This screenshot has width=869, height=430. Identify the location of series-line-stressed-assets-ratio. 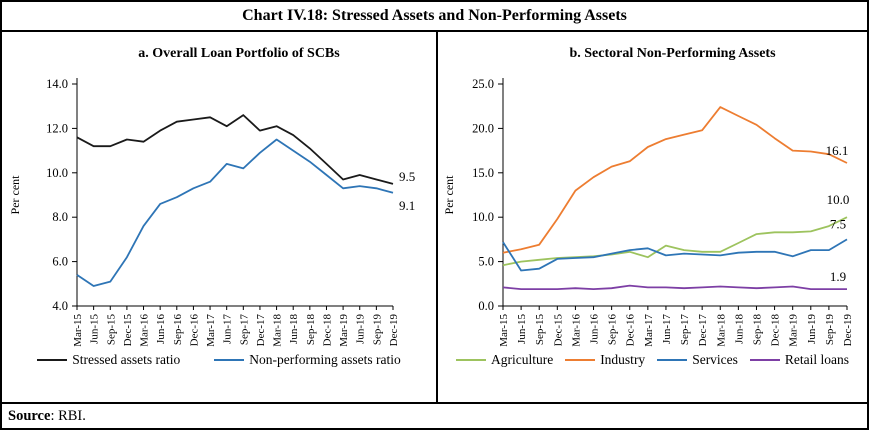
(235, 149).